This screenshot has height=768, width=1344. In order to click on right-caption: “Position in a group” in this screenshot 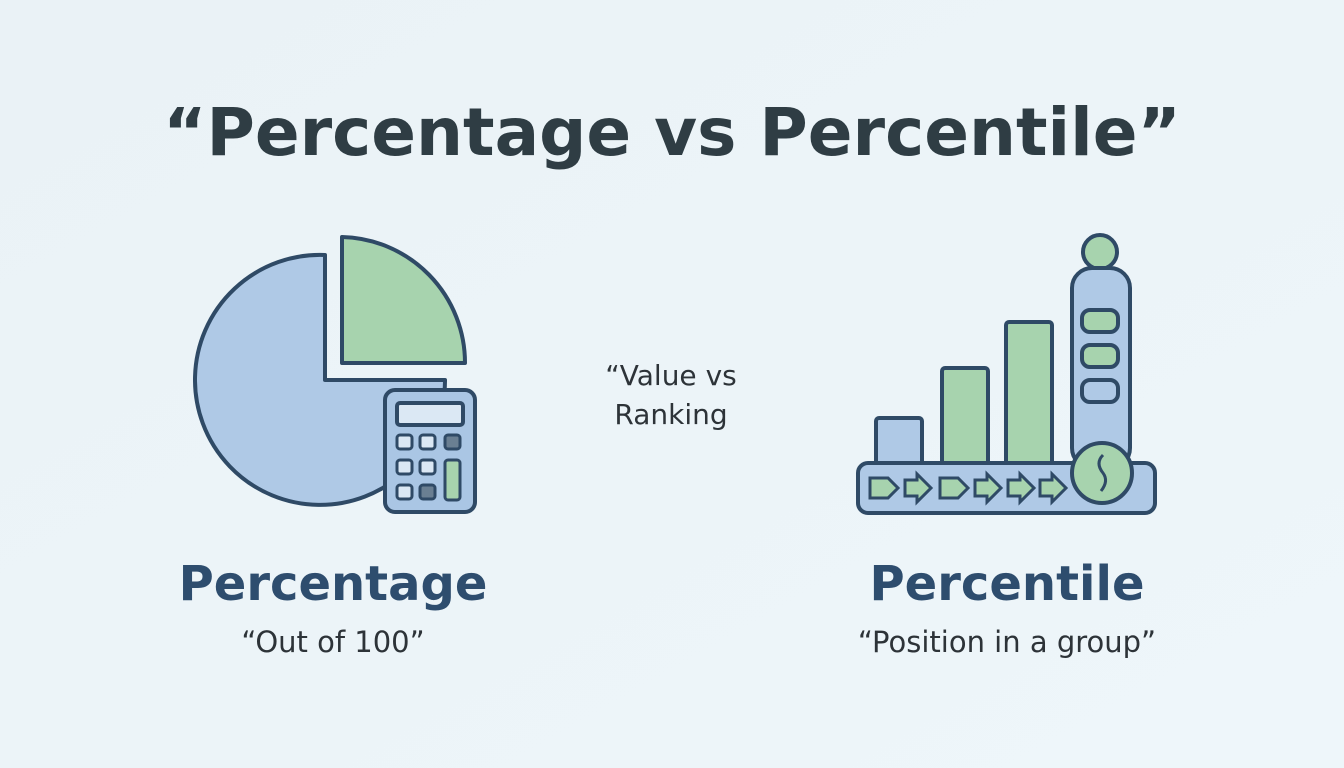, I will do `click(1007, 642)`.